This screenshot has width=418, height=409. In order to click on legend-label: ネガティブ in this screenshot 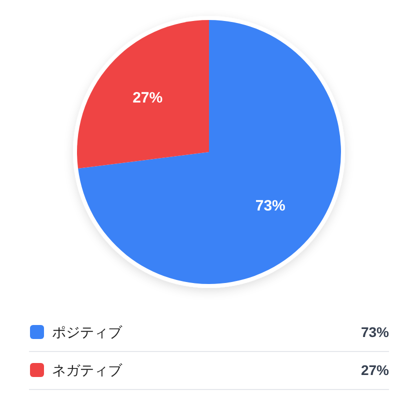, I will do `click(87, 370)`.